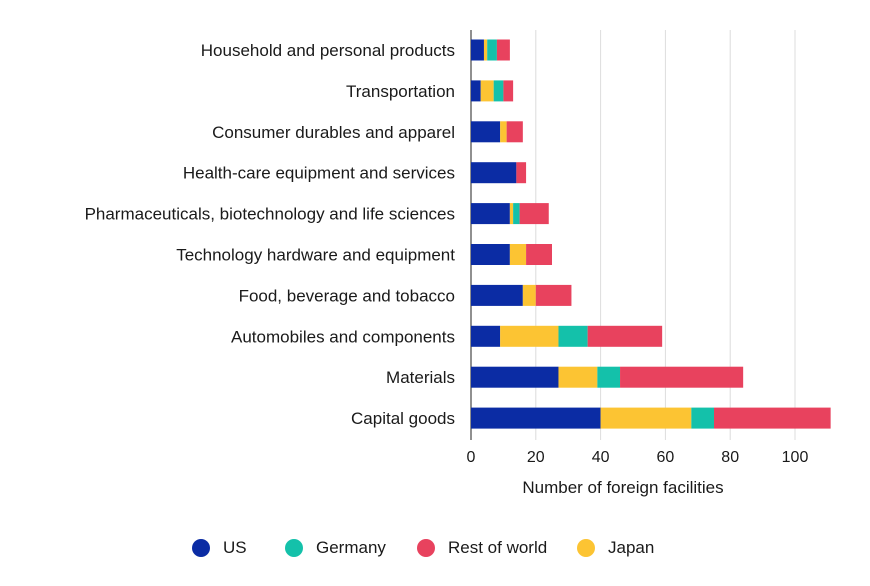 The width and height of the screenshot is (870, 586). What do you see at coordinates (795, 457) in the screenshot?
I see `x-tick-100: 100` at bounding box center [795, 457].